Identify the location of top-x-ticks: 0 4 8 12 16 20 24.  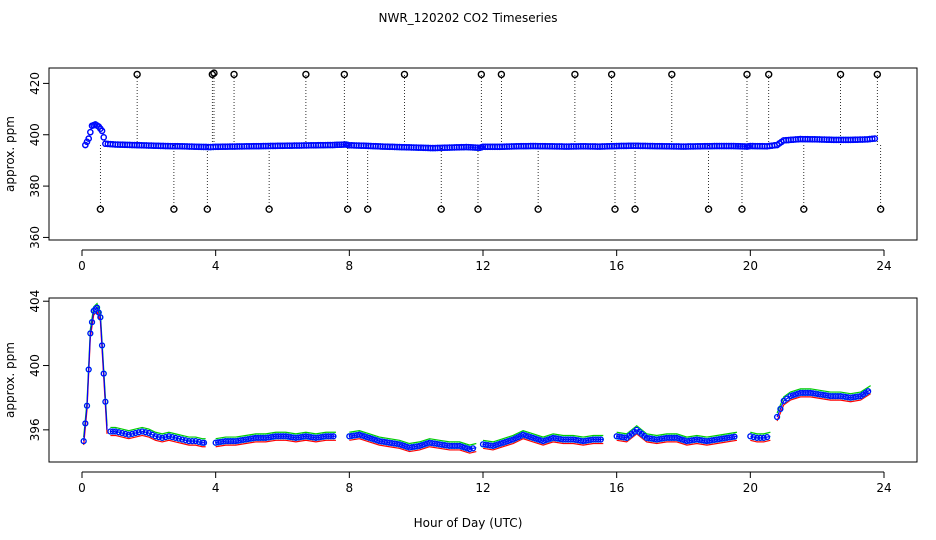
(485, 261).